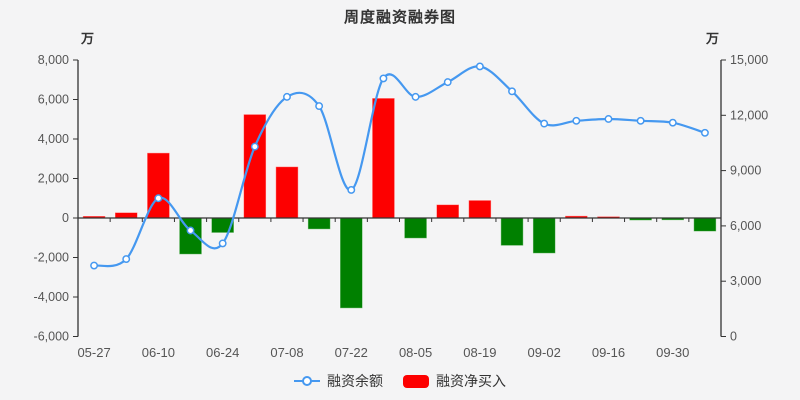 Image resolution: width=800 pixels, height=400 pixels. I want to click on right-axis-tick-label: 3,000, so click(745, 281).